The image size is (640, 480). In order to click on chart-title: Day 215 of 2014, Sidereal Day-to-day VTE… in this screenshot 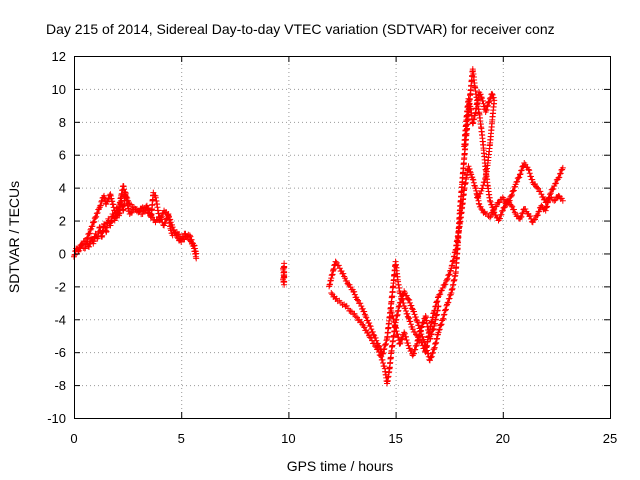, I will do `click(300, 29)`.